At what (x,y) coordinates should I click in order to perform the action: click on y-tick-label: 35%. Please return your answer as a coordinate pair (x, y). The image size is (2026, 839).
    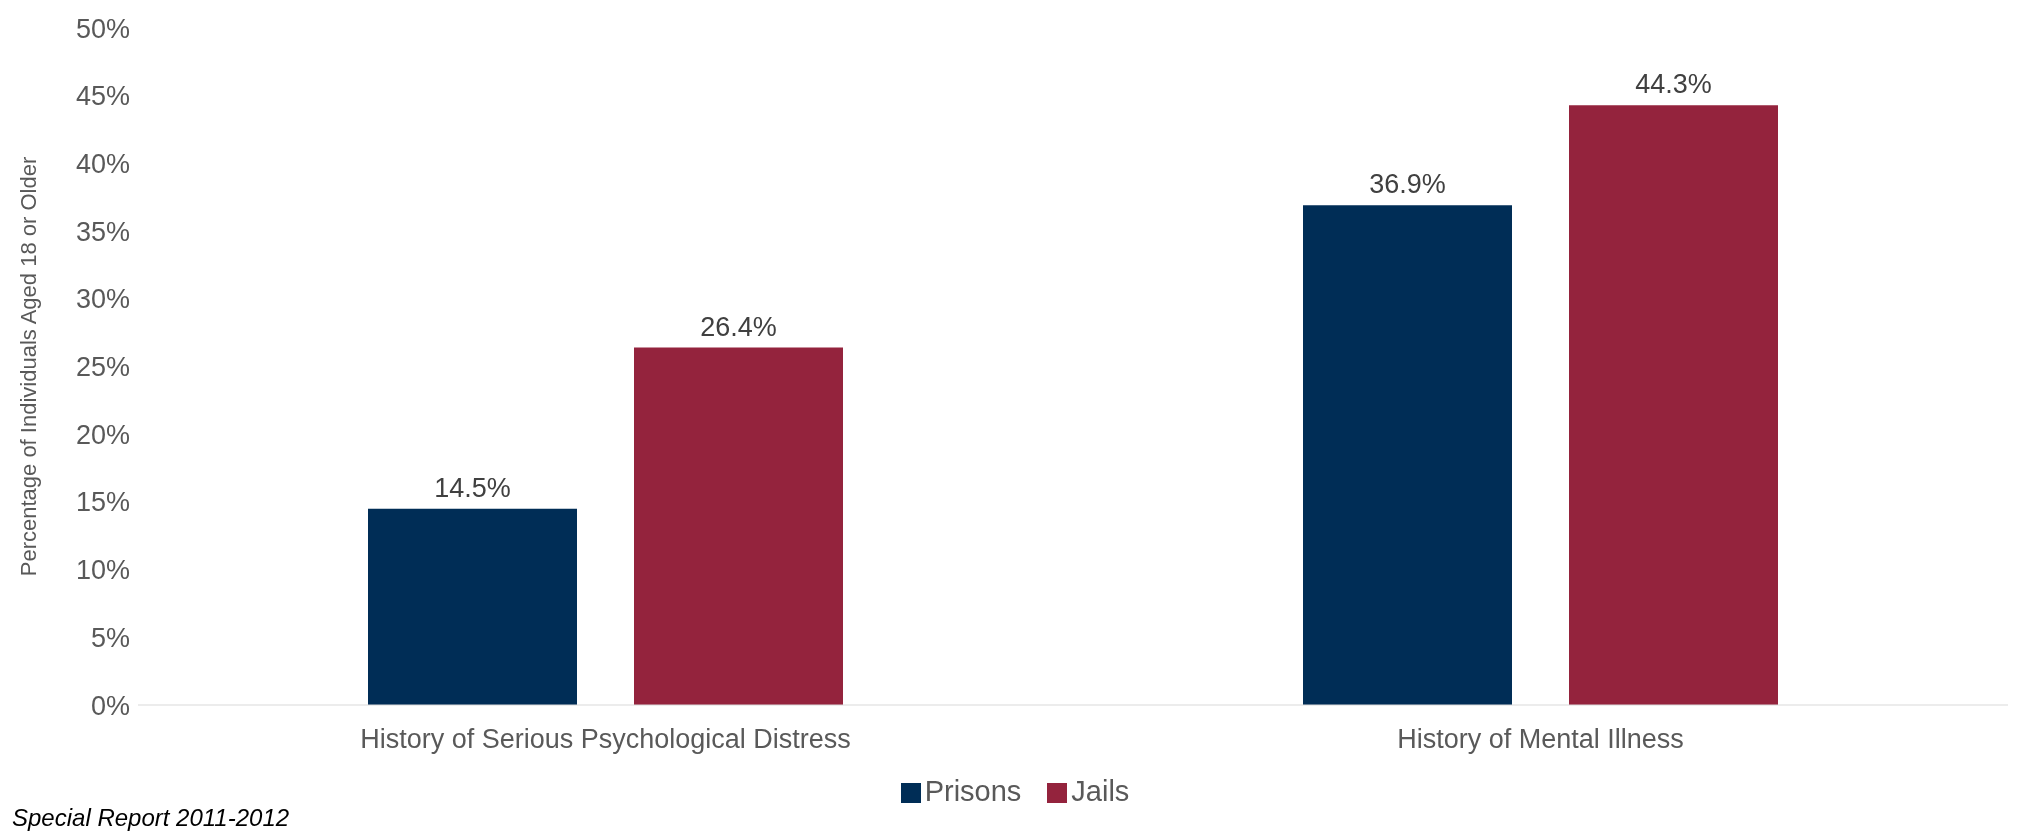
    Looking at the image, I should click on (102, 231).